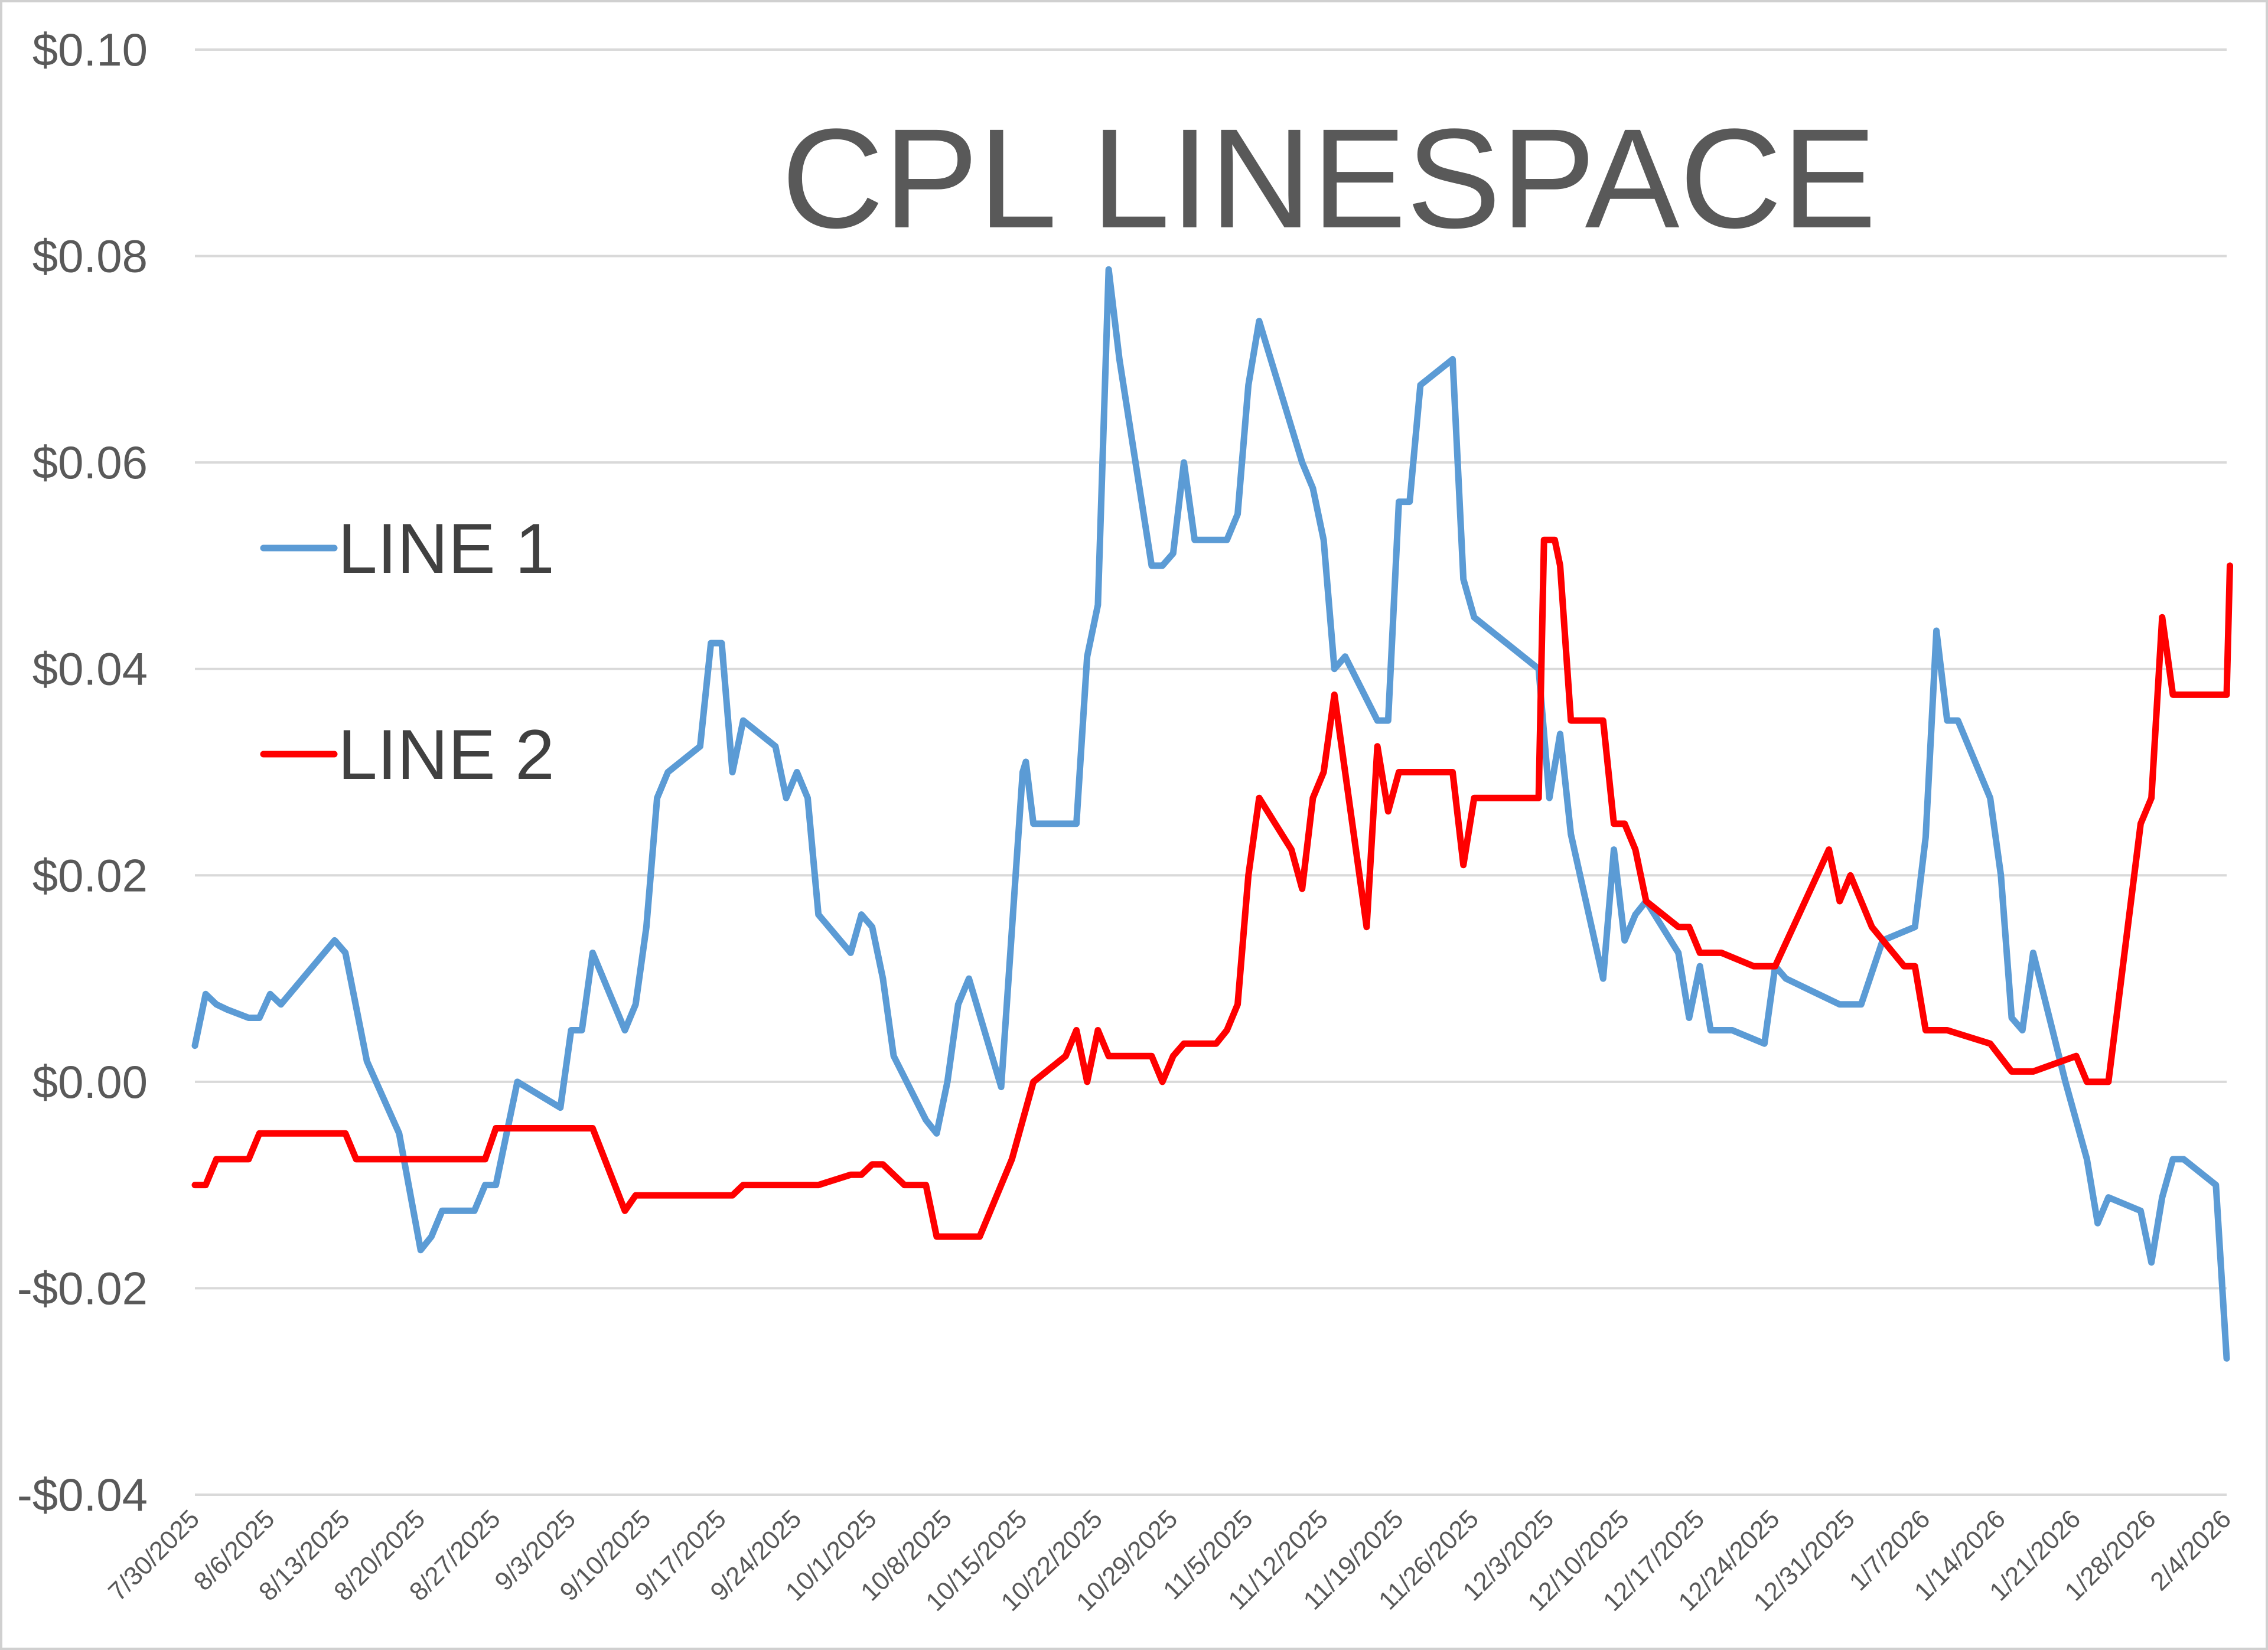 Image resolution: width=2268 pixels, height=1650 pixels. I want to click on y-tick-label: -$0.04, so click(82, 1495).